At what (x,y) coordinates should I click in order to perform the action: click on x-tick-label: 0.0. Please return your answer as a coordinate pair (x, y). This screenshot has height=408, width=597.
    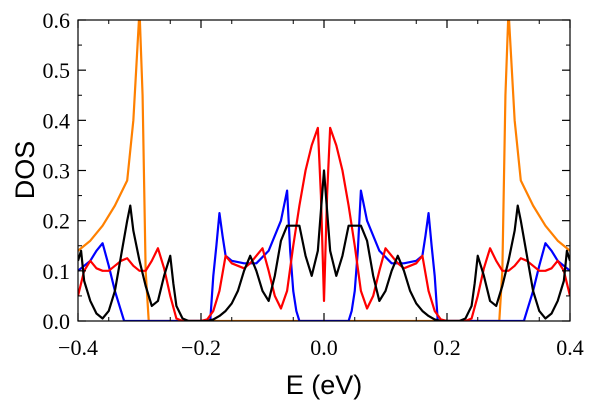
    Looking at the image, I should click on (324, 347).